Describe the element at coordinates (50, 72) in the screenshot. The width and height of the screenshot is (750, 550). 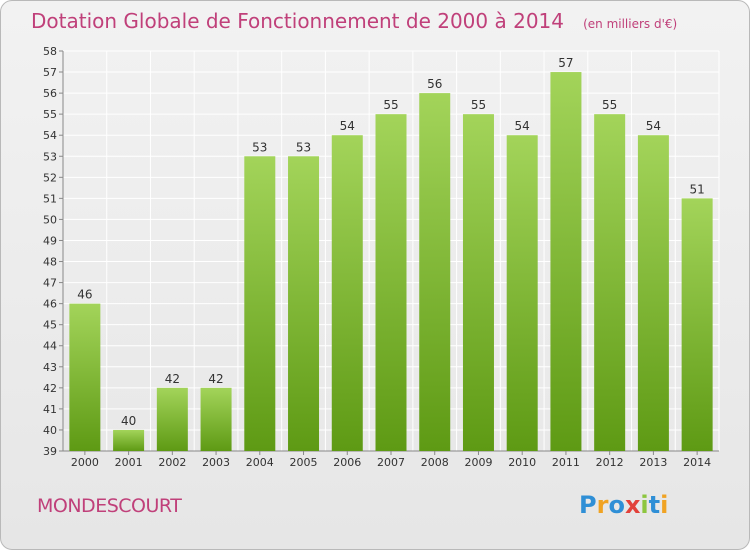
I see `y-tick-label: 57` at that location.